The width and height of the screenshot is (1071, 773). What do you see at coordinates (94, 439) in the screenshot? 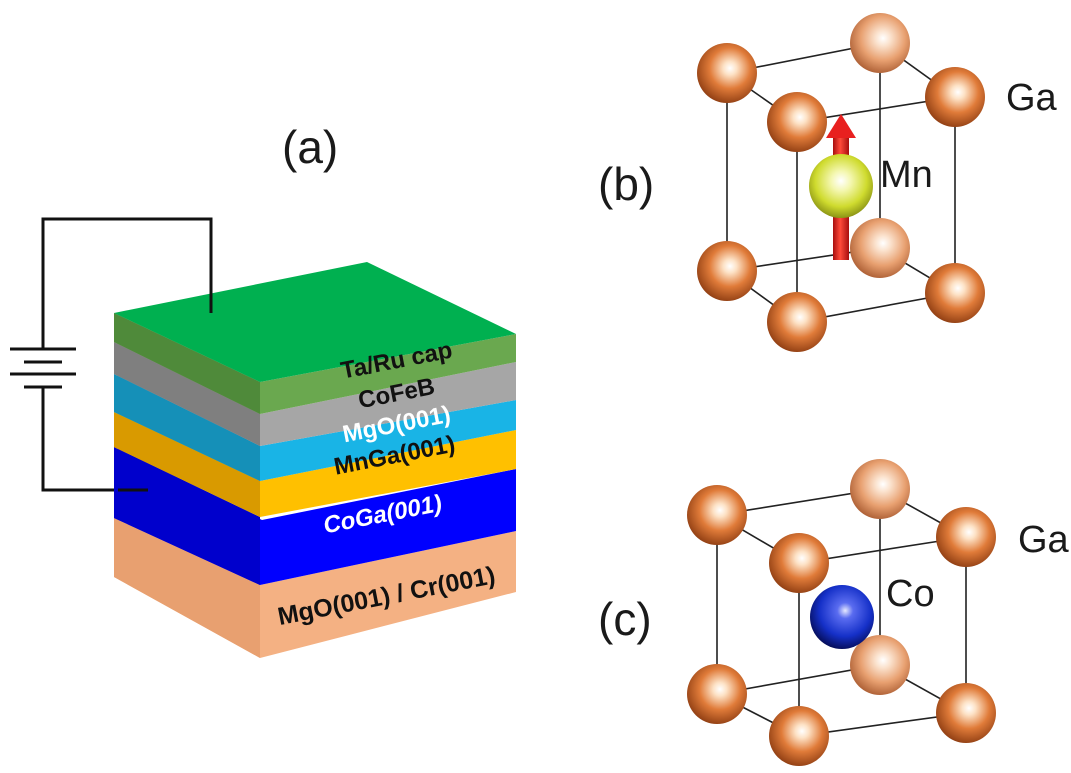
I see `circuit-wire-bottom` at bounding box center [94, 439].